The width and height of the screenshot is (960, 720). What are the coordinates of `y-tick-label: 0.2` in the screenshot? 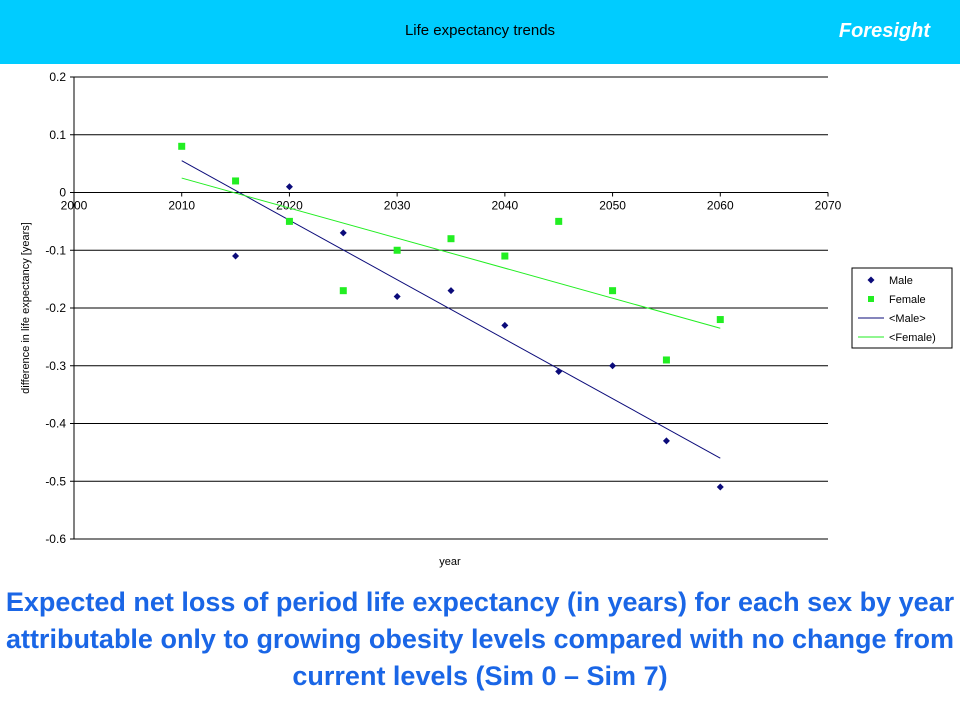 It's located at (57, 77).